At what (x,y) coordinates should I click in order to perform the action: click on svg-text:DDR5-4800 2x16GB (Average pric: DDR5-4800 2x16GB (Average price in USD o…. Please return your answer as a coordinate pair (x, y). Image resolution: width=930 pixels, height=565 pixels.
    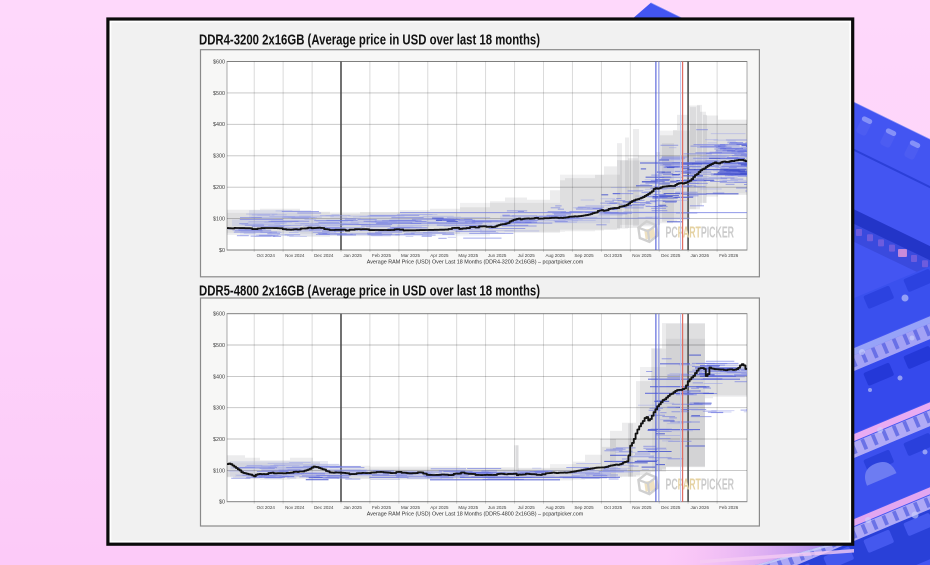
    Looking at the image, I should click on (369, 292).